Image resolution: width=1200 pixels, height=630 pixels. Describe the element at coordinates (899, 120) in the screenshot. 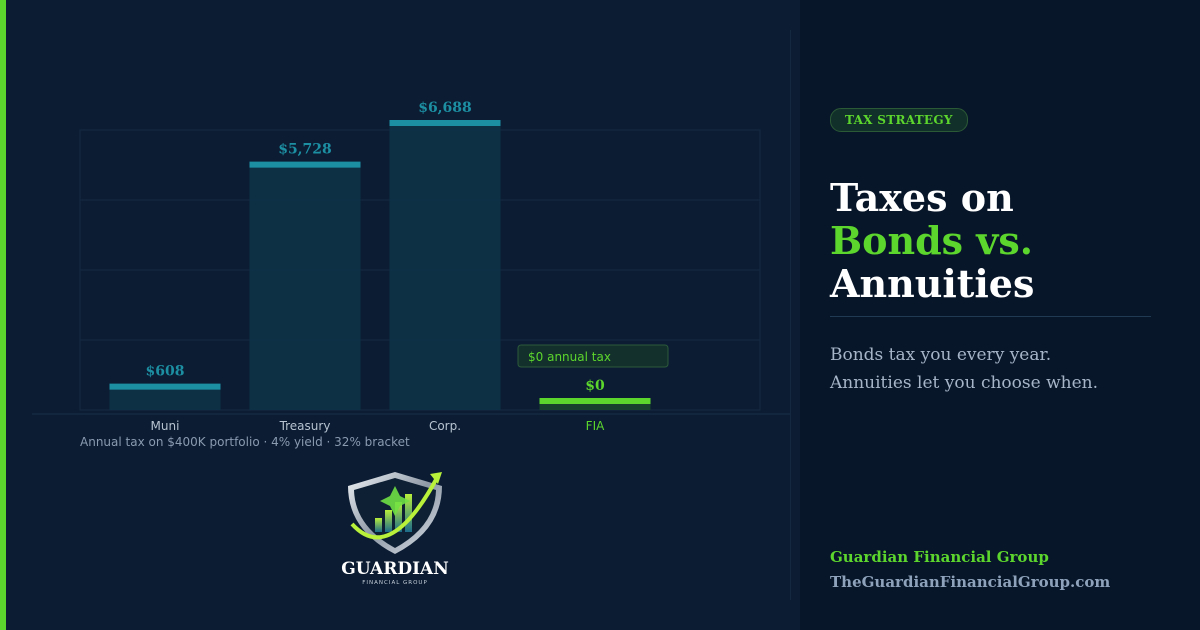

I see `tax-strategy-badge: TAX STRATEGY` at that location.